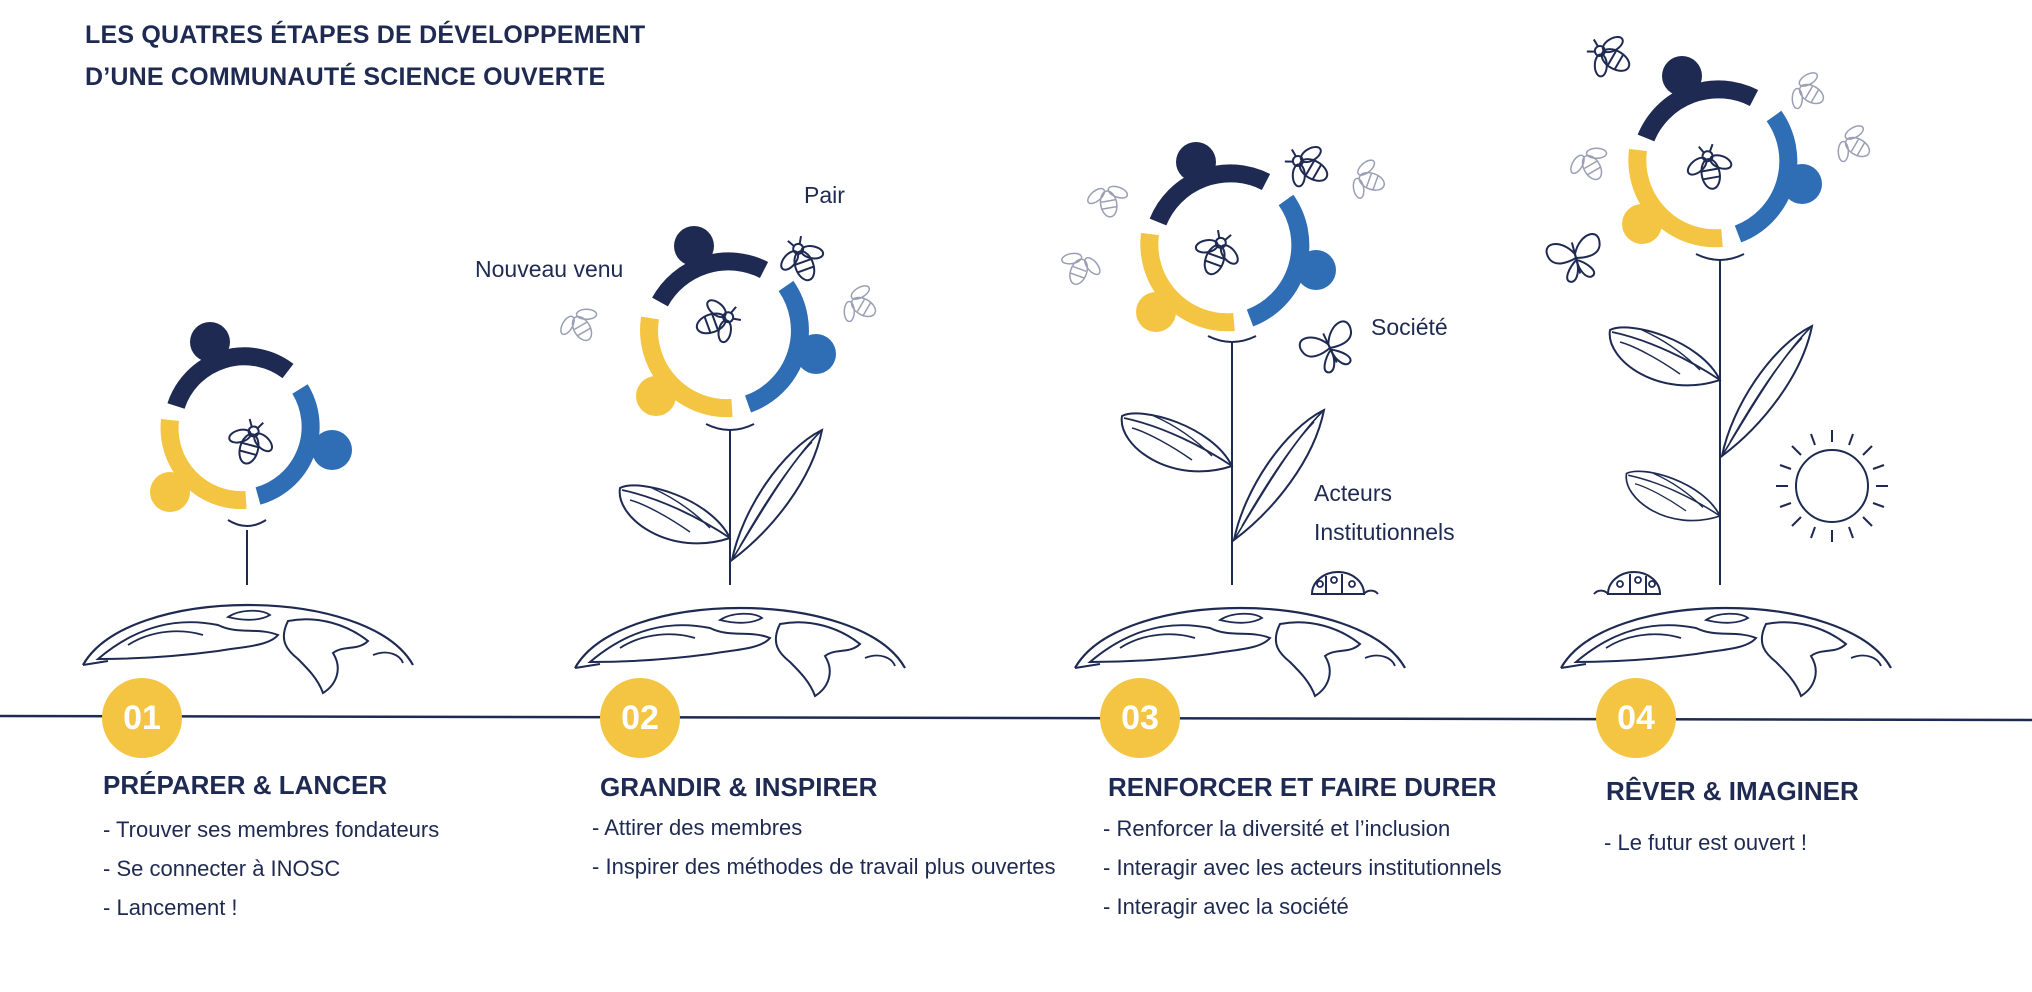  What do you see at coordinates (1302, 787) in the screenshot?
I see `stage-3-title: RENFORCER ET FAIRE DURER` at bounding box center [1302, 787].